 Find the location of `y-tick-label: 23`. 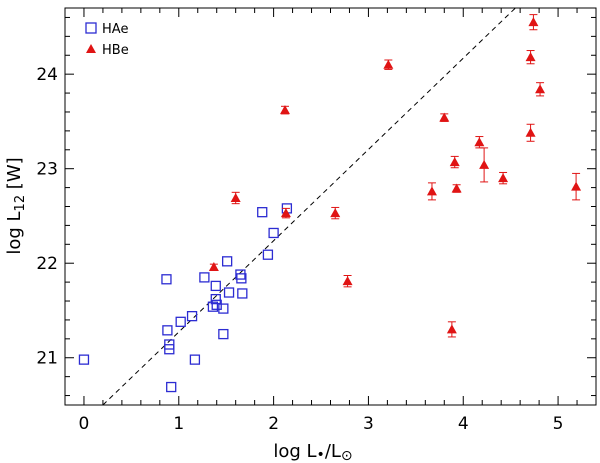

y-tick-label: 23 is located at coordinates (47, 170).